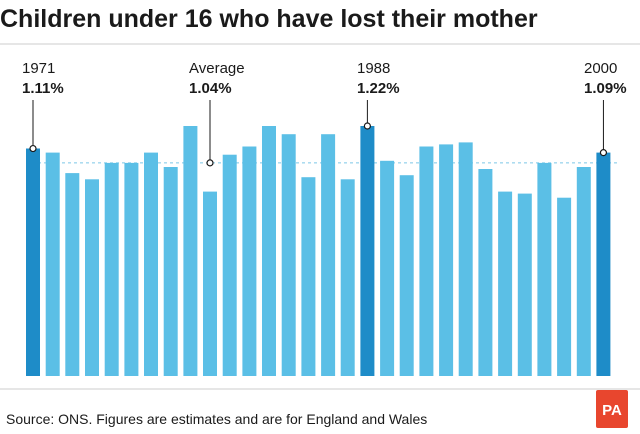  I want to click on leader-1971-dot, so click(33, 148).